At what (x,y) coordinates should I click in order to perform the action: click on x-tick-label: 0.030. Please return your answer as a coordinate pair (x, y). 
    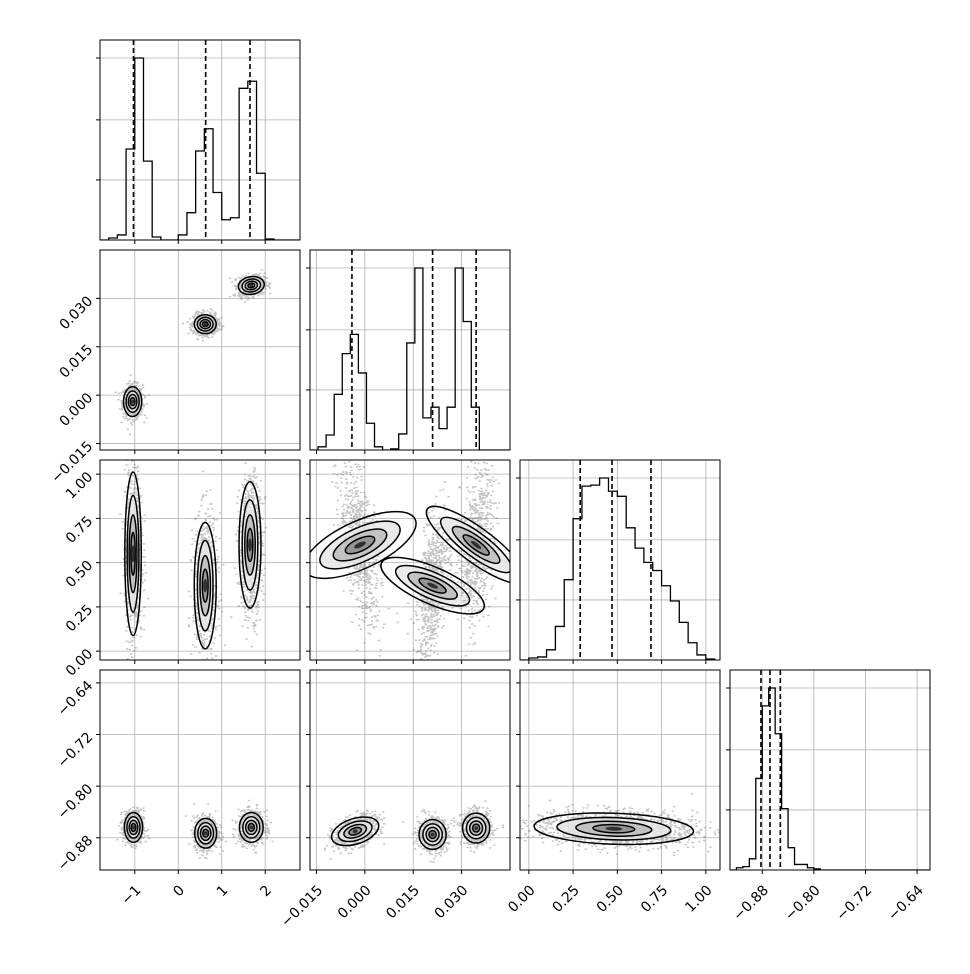
    Looking at the image, I should click on (452, 902).